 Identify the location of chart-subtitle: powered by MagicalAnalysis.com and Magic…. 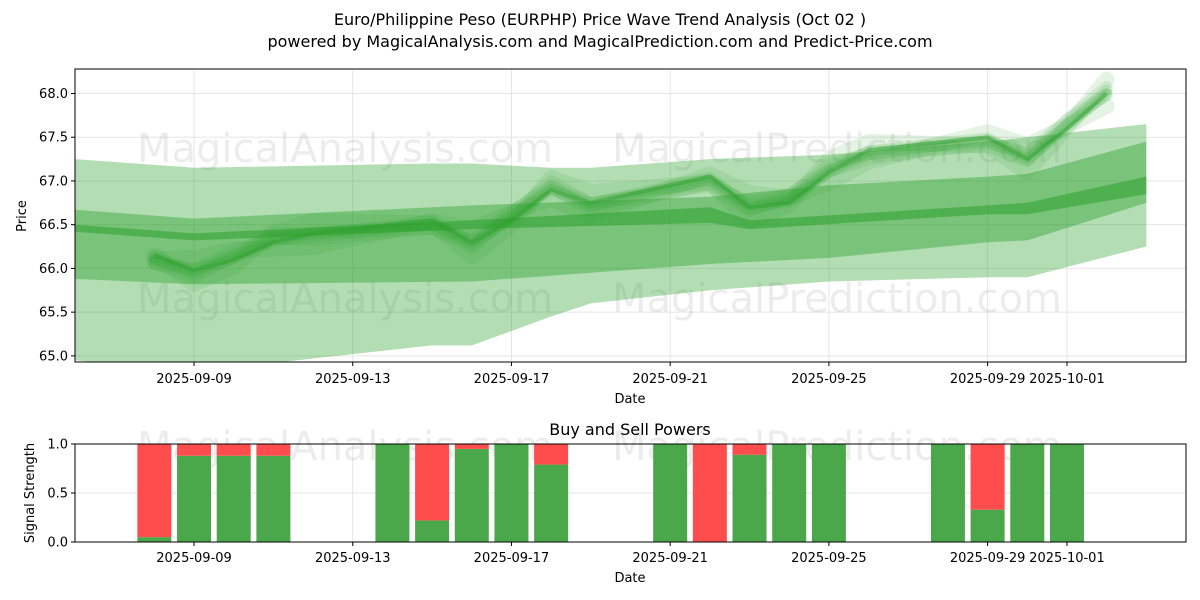
(599, 41).